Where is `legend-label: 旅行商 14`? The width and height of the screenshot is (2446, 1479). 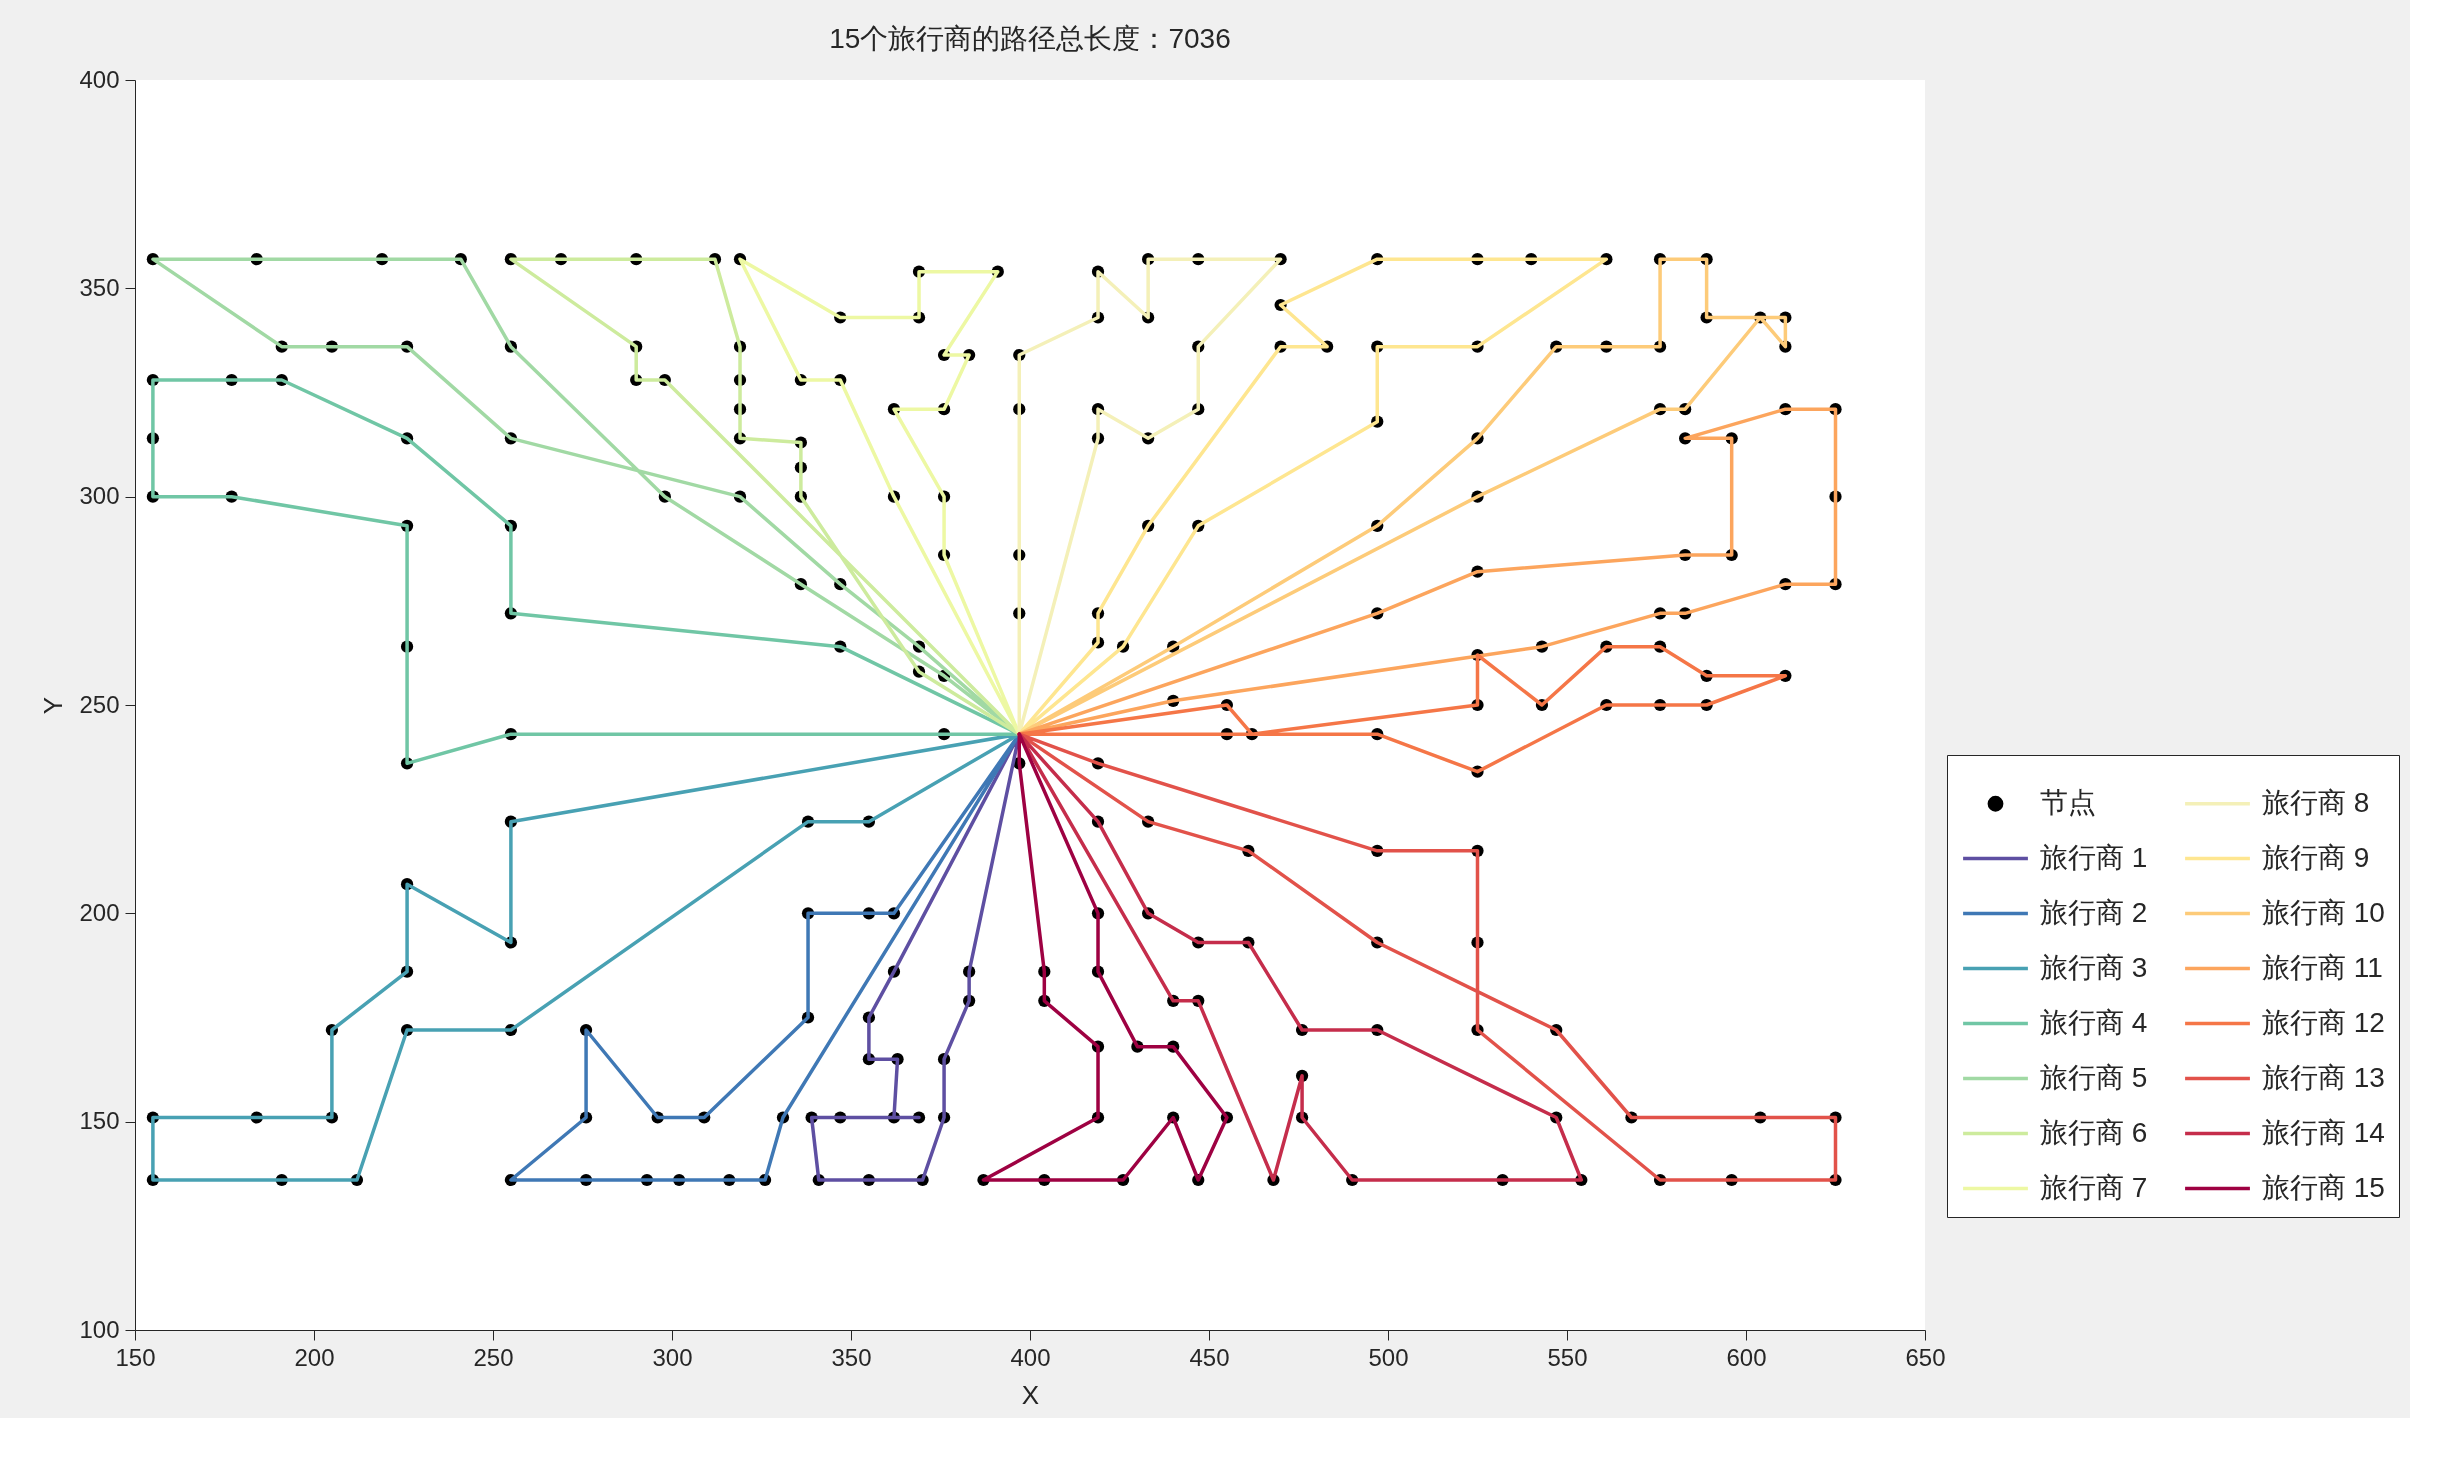
legend-label: 旅行商 14 is located at coordinates (2323, 1132).